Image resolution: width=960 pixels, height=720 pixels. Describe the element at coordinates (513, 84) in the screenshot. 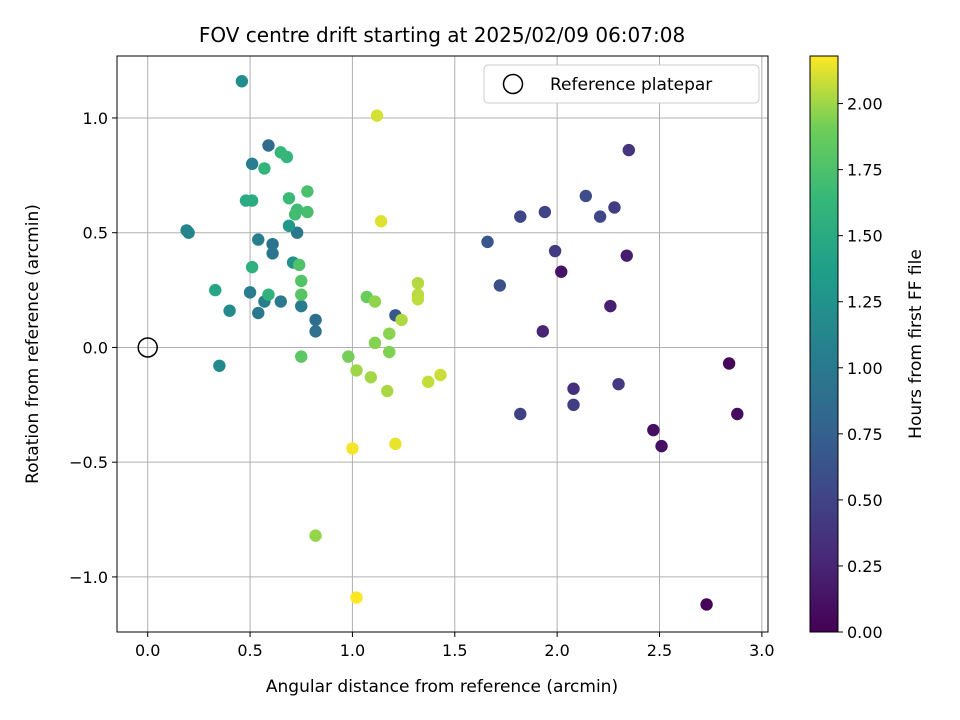

I see `legend-marker-reference` at that location.